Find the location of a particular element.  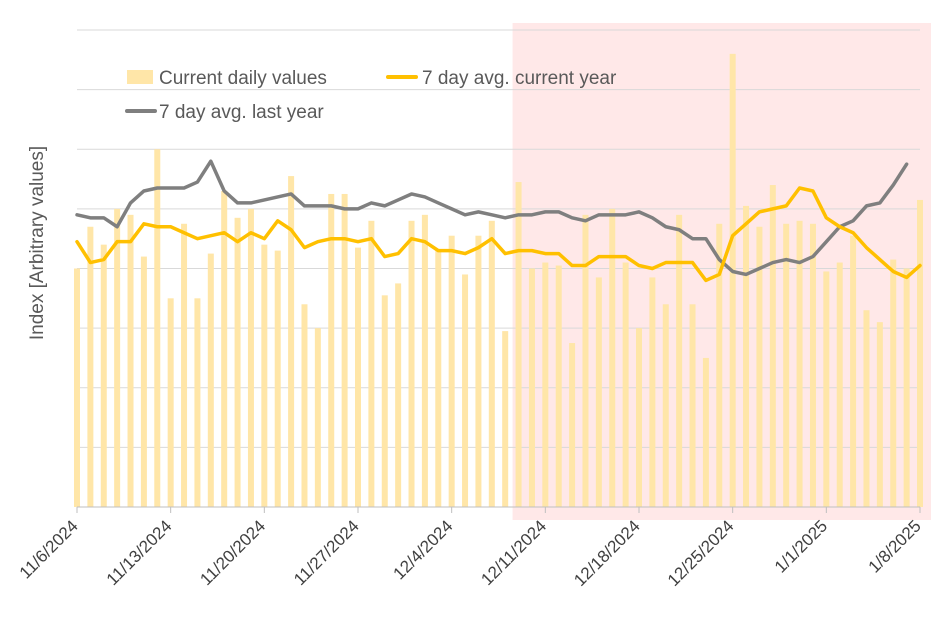

x-tick-label: 12/11/2024 is located at coordinates (513, 552).